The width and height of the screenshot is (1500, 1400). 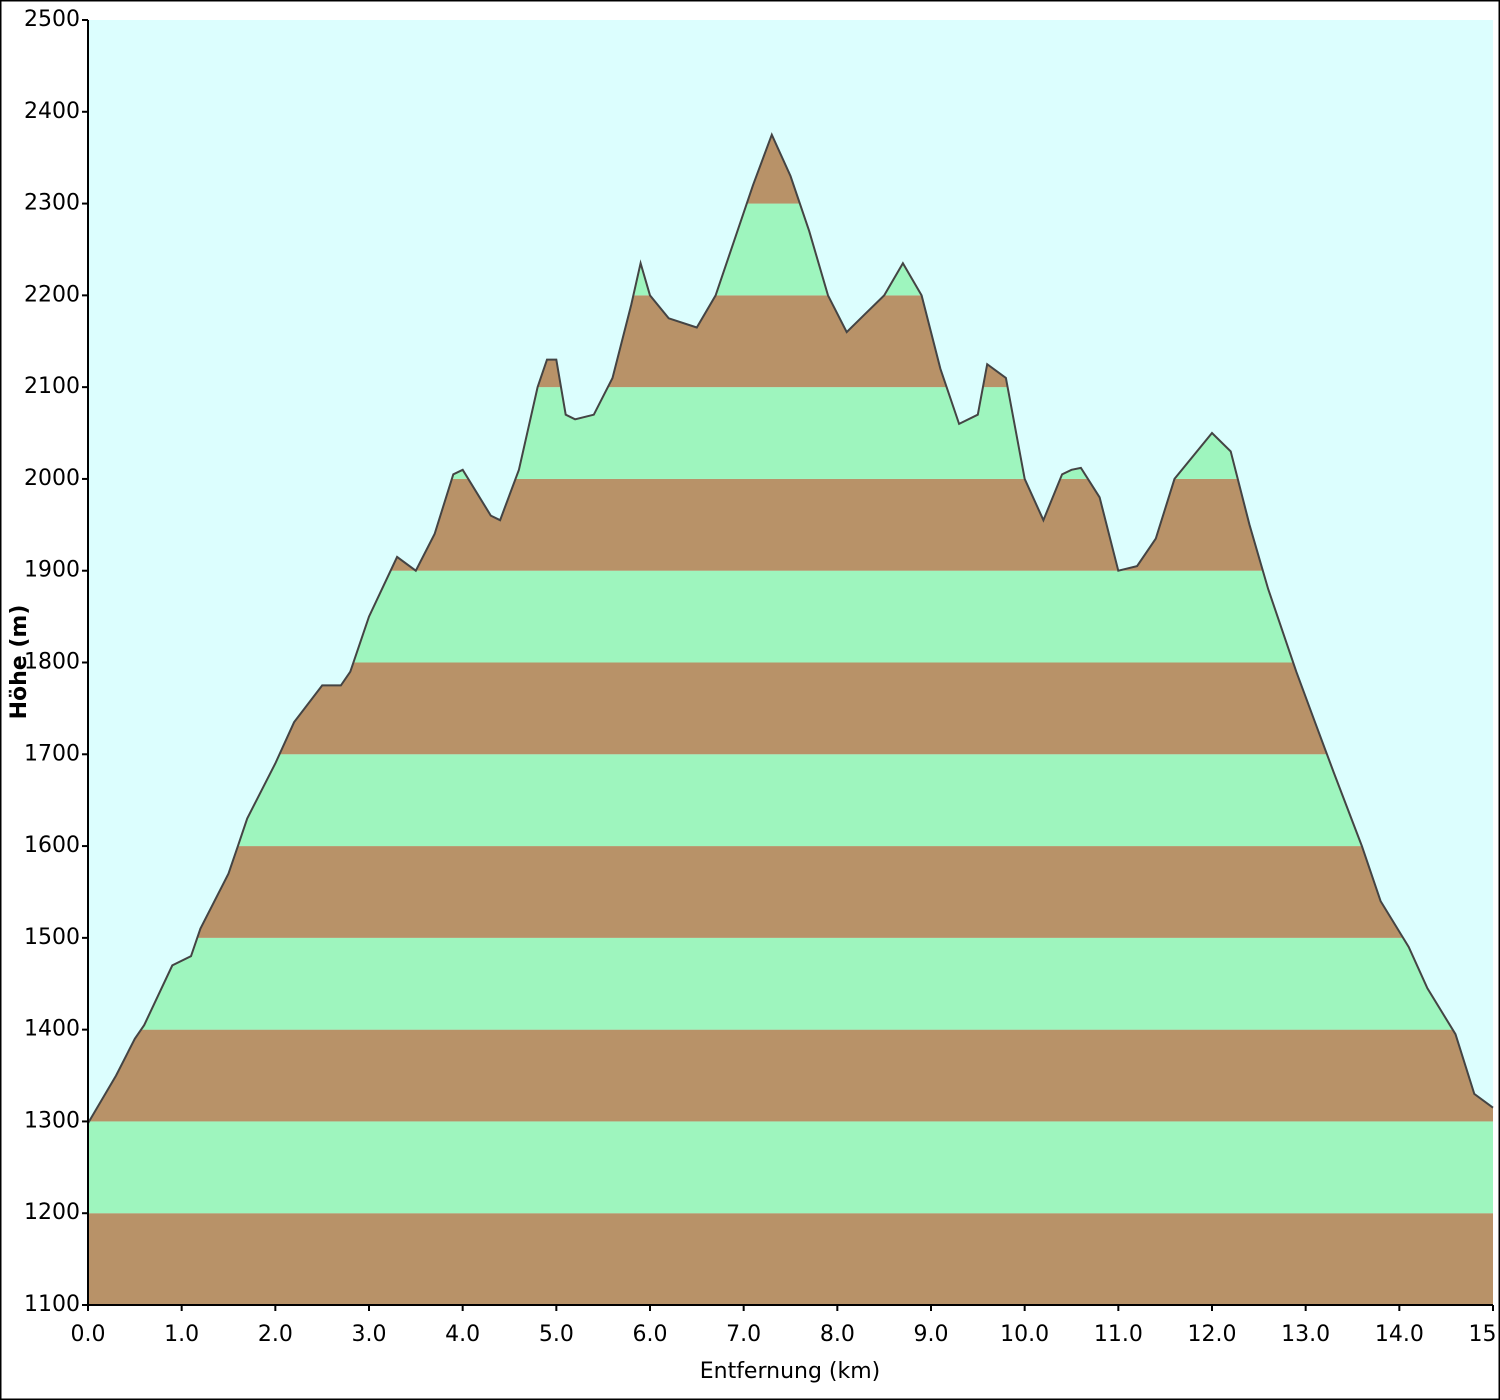 I want to click on y-tick-label: 1400, so click(x=52, y=1029).